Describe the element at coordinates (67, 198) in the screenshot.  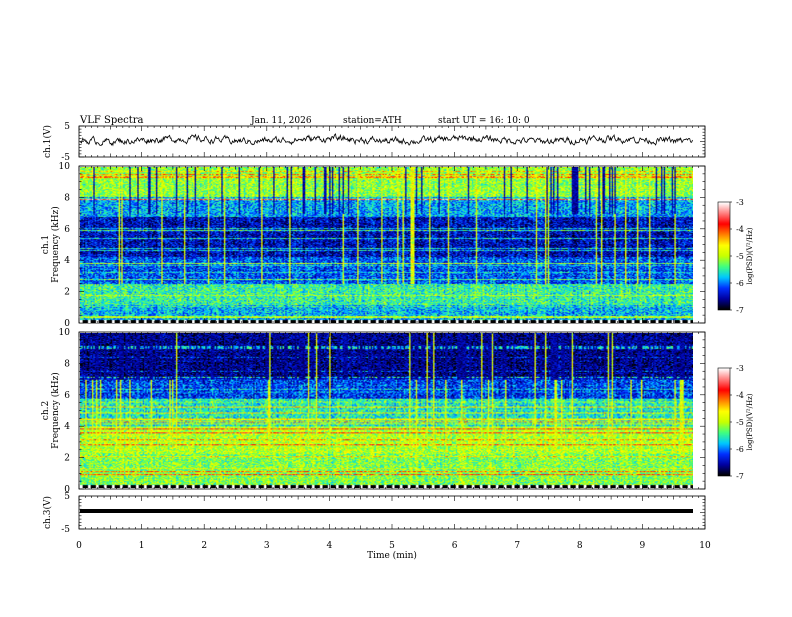
I see `ch1-spectrogram-y-tick-label: 8` at that location.